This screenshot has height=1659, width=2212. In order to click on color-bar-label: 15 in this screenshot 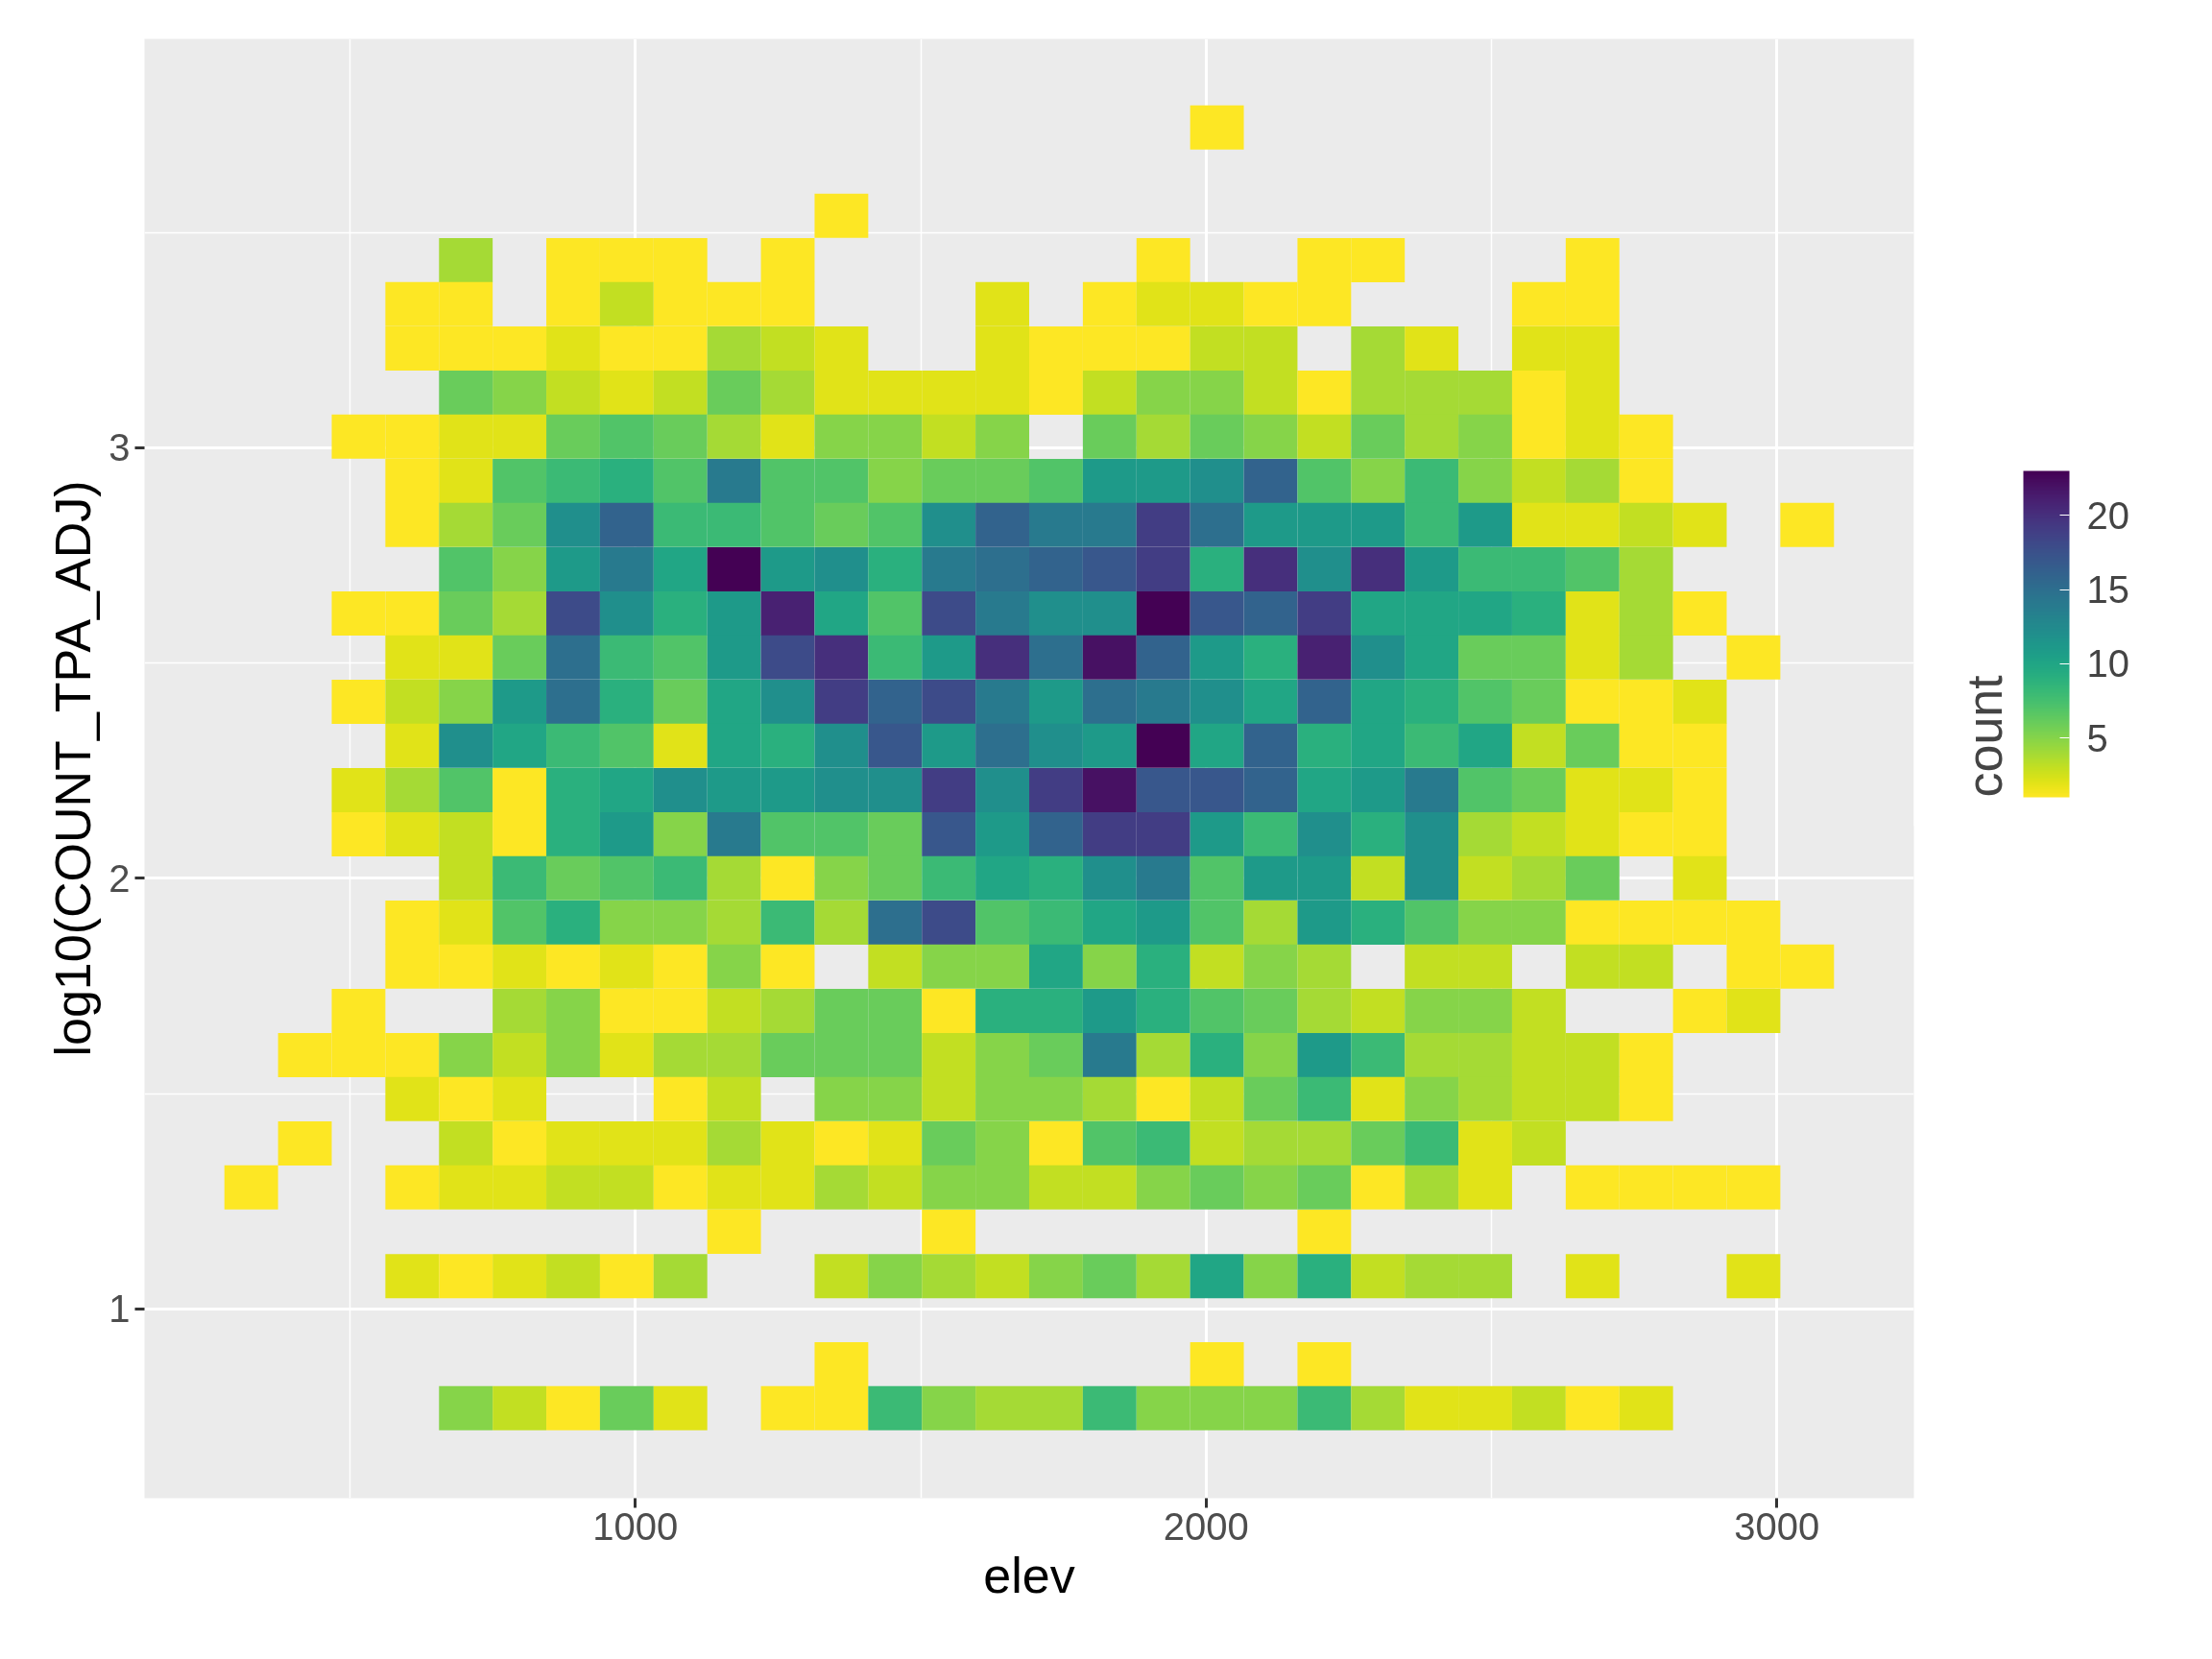, I will do `click(2107, 590)`.